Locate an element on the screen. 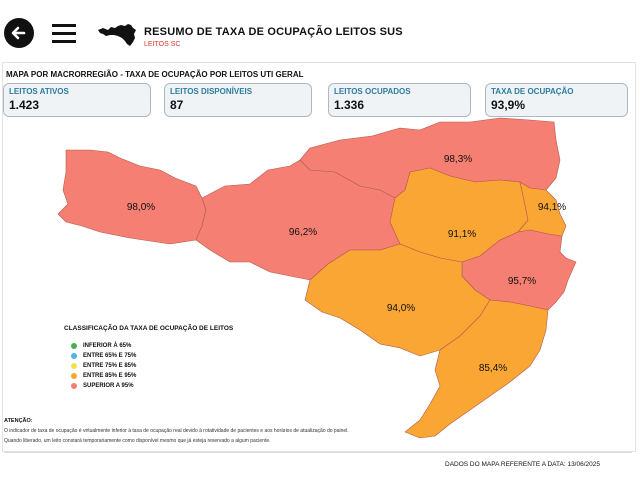 This screenshot has height=481, width=640. stat-label: LEITOS DISPONÍVEIS is located at coordinates (211, 91).